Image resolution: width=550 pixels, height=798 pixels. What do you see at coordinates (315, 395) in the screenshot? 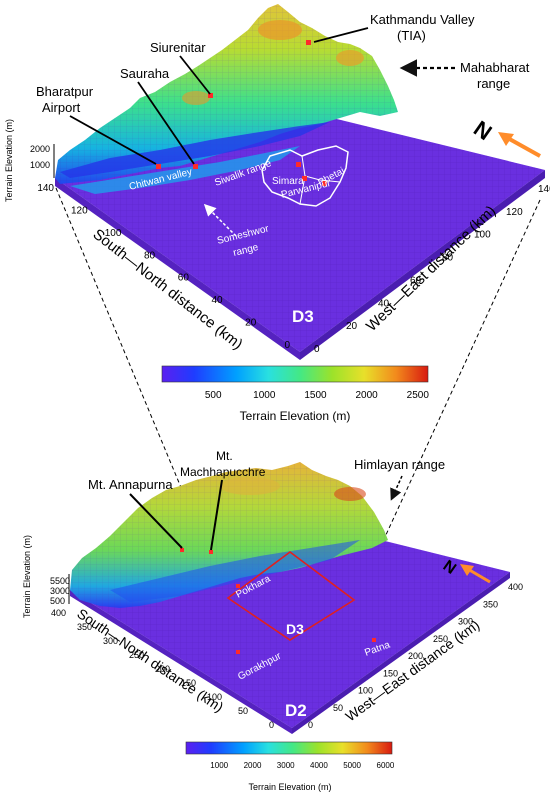
I see `top-cbar-tick-2: 1500` at bounding box center [315, 395].